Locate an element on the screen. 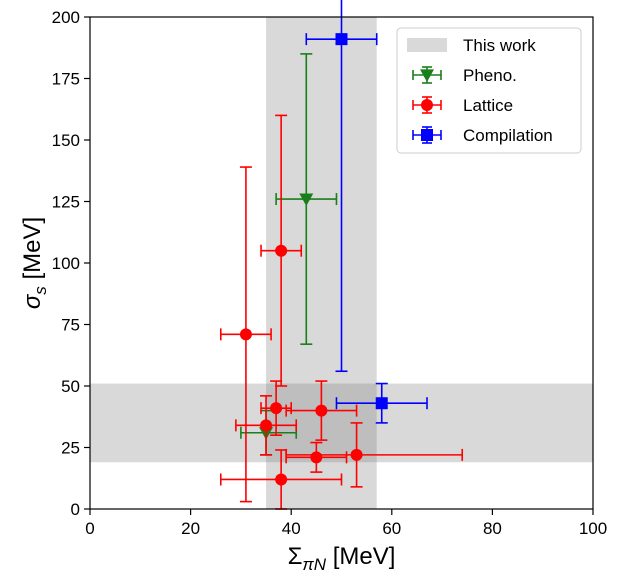  legend-symbol-compilation is located at coordinates (427, 135).